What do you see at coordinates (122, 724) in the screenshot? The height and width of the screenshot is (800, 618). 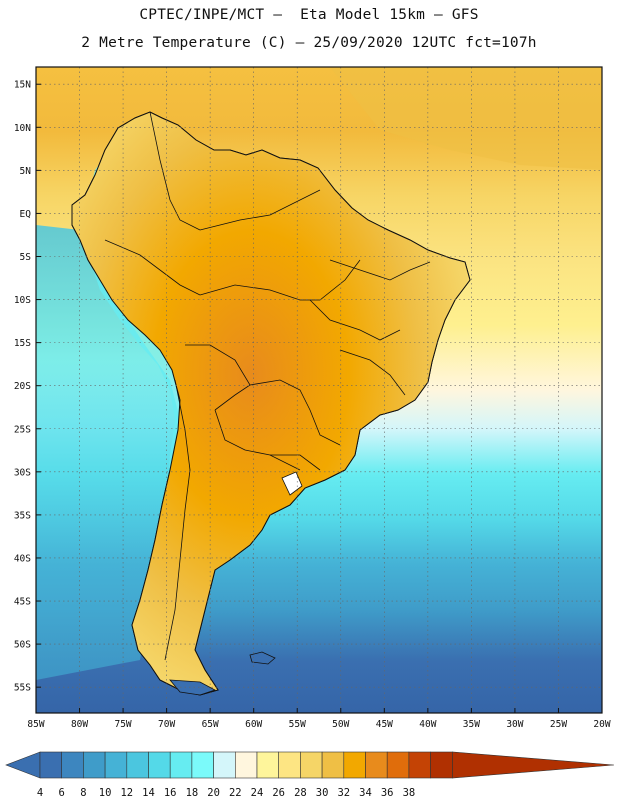 I see `lon-tick-label: 75W` at bounding box center [122, 724].